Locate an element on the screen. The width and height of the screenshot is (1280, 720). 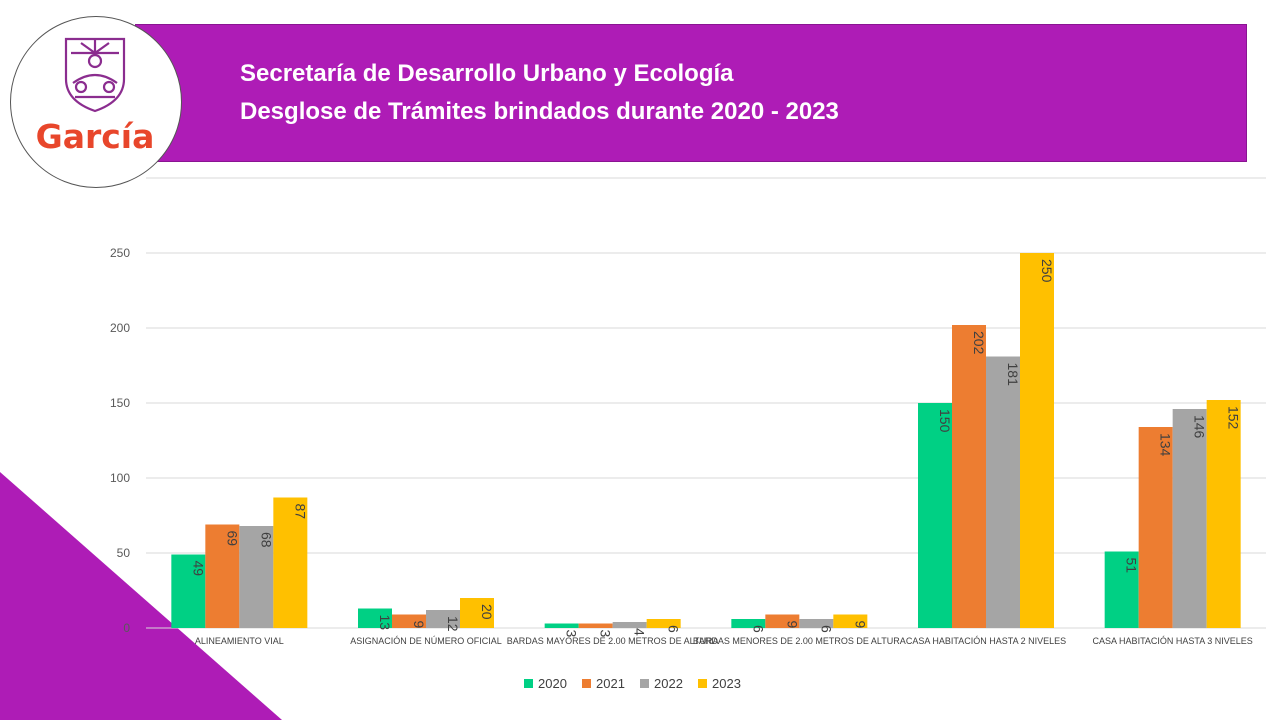
data-label: 202 is located at coordinates (979, 343).